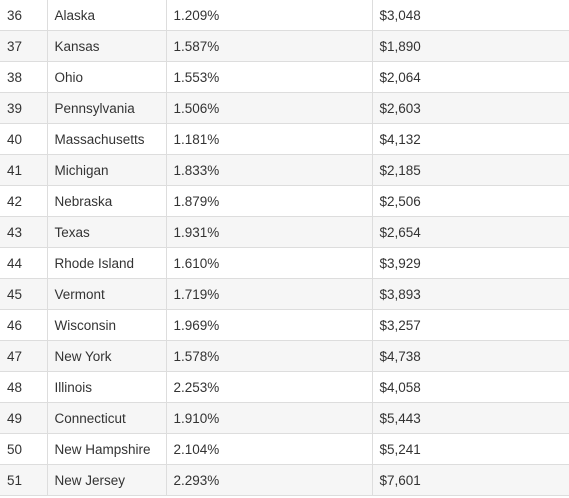  I want to click on rate-cell: 1.833%, so click(269, 170).